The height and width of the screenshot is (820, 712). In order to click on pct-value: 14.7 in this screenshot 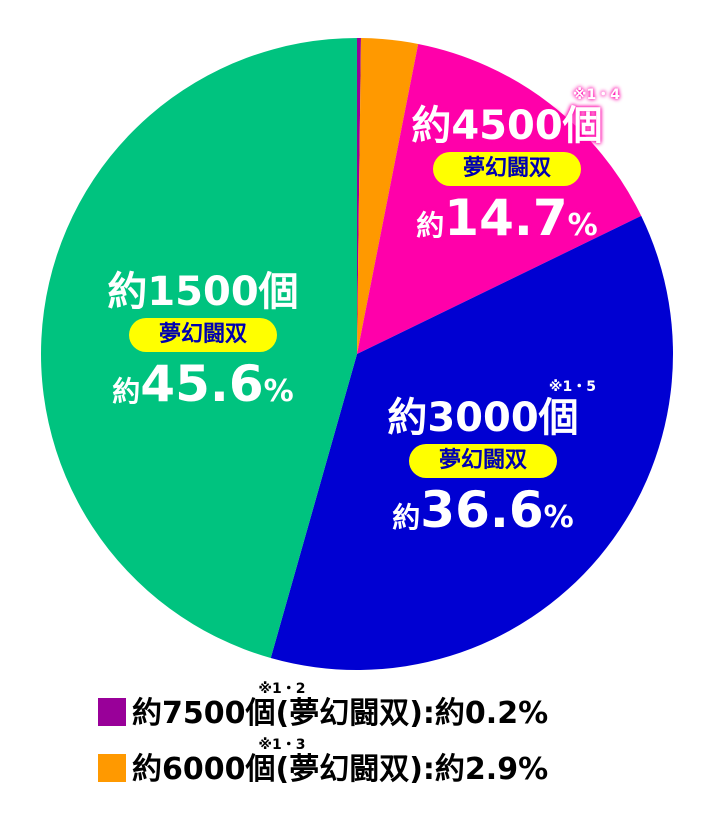, I will do `click(506, 218)`.